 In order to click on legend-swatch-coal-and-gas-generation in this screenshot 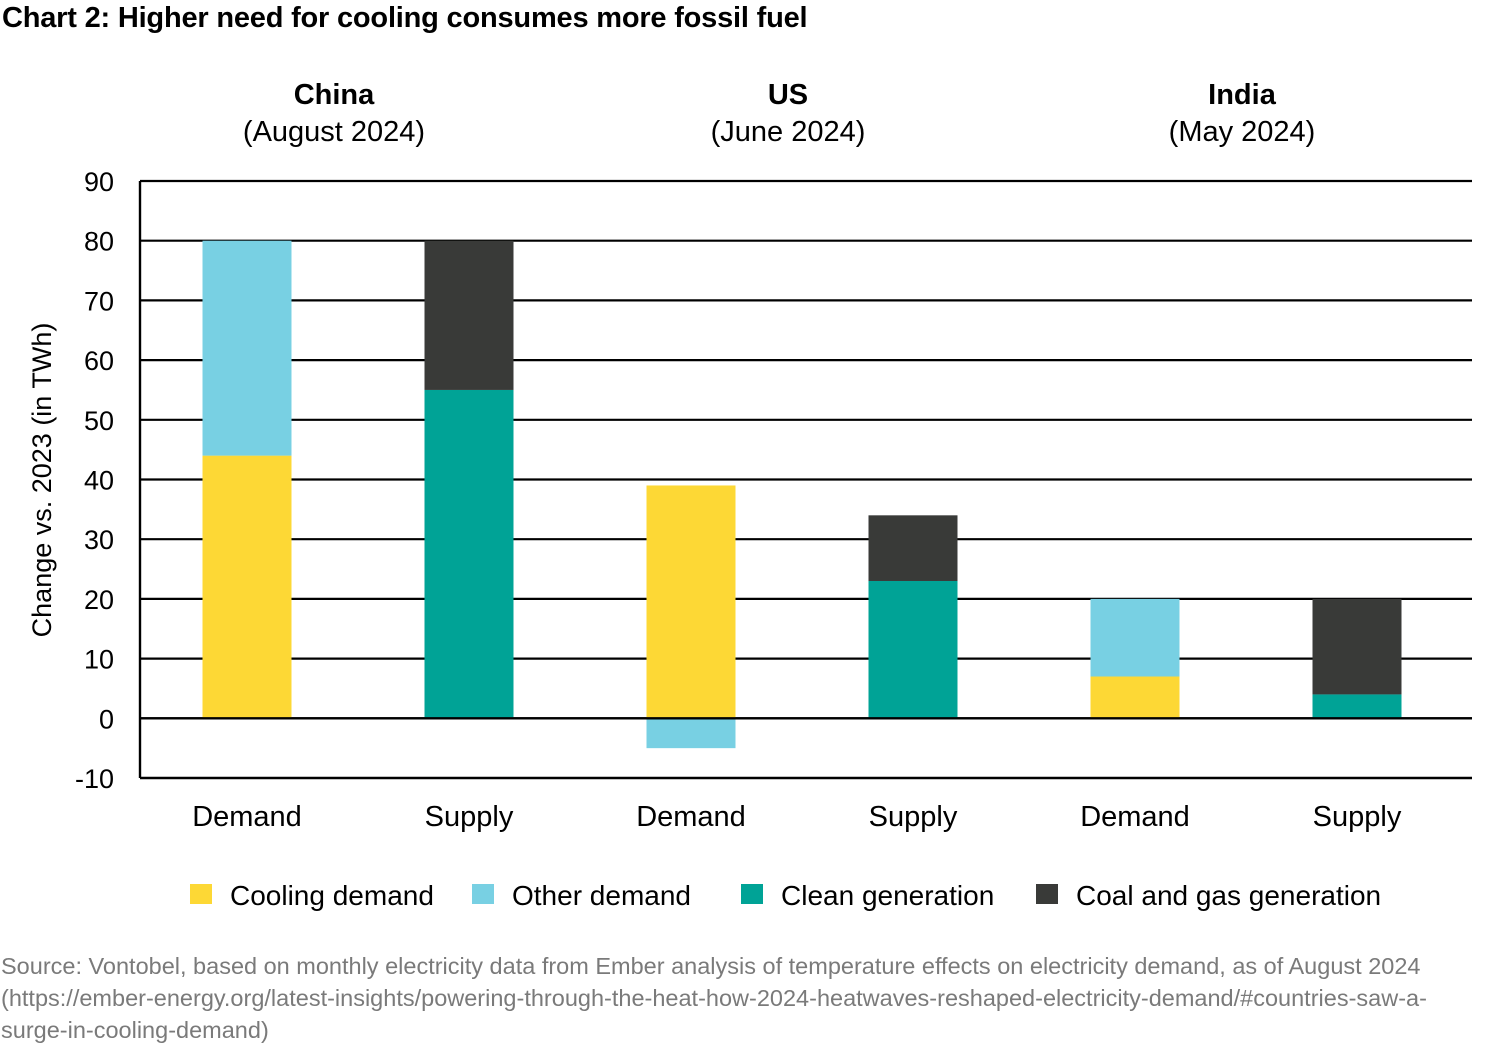, I will do `click(1047, 894)`.